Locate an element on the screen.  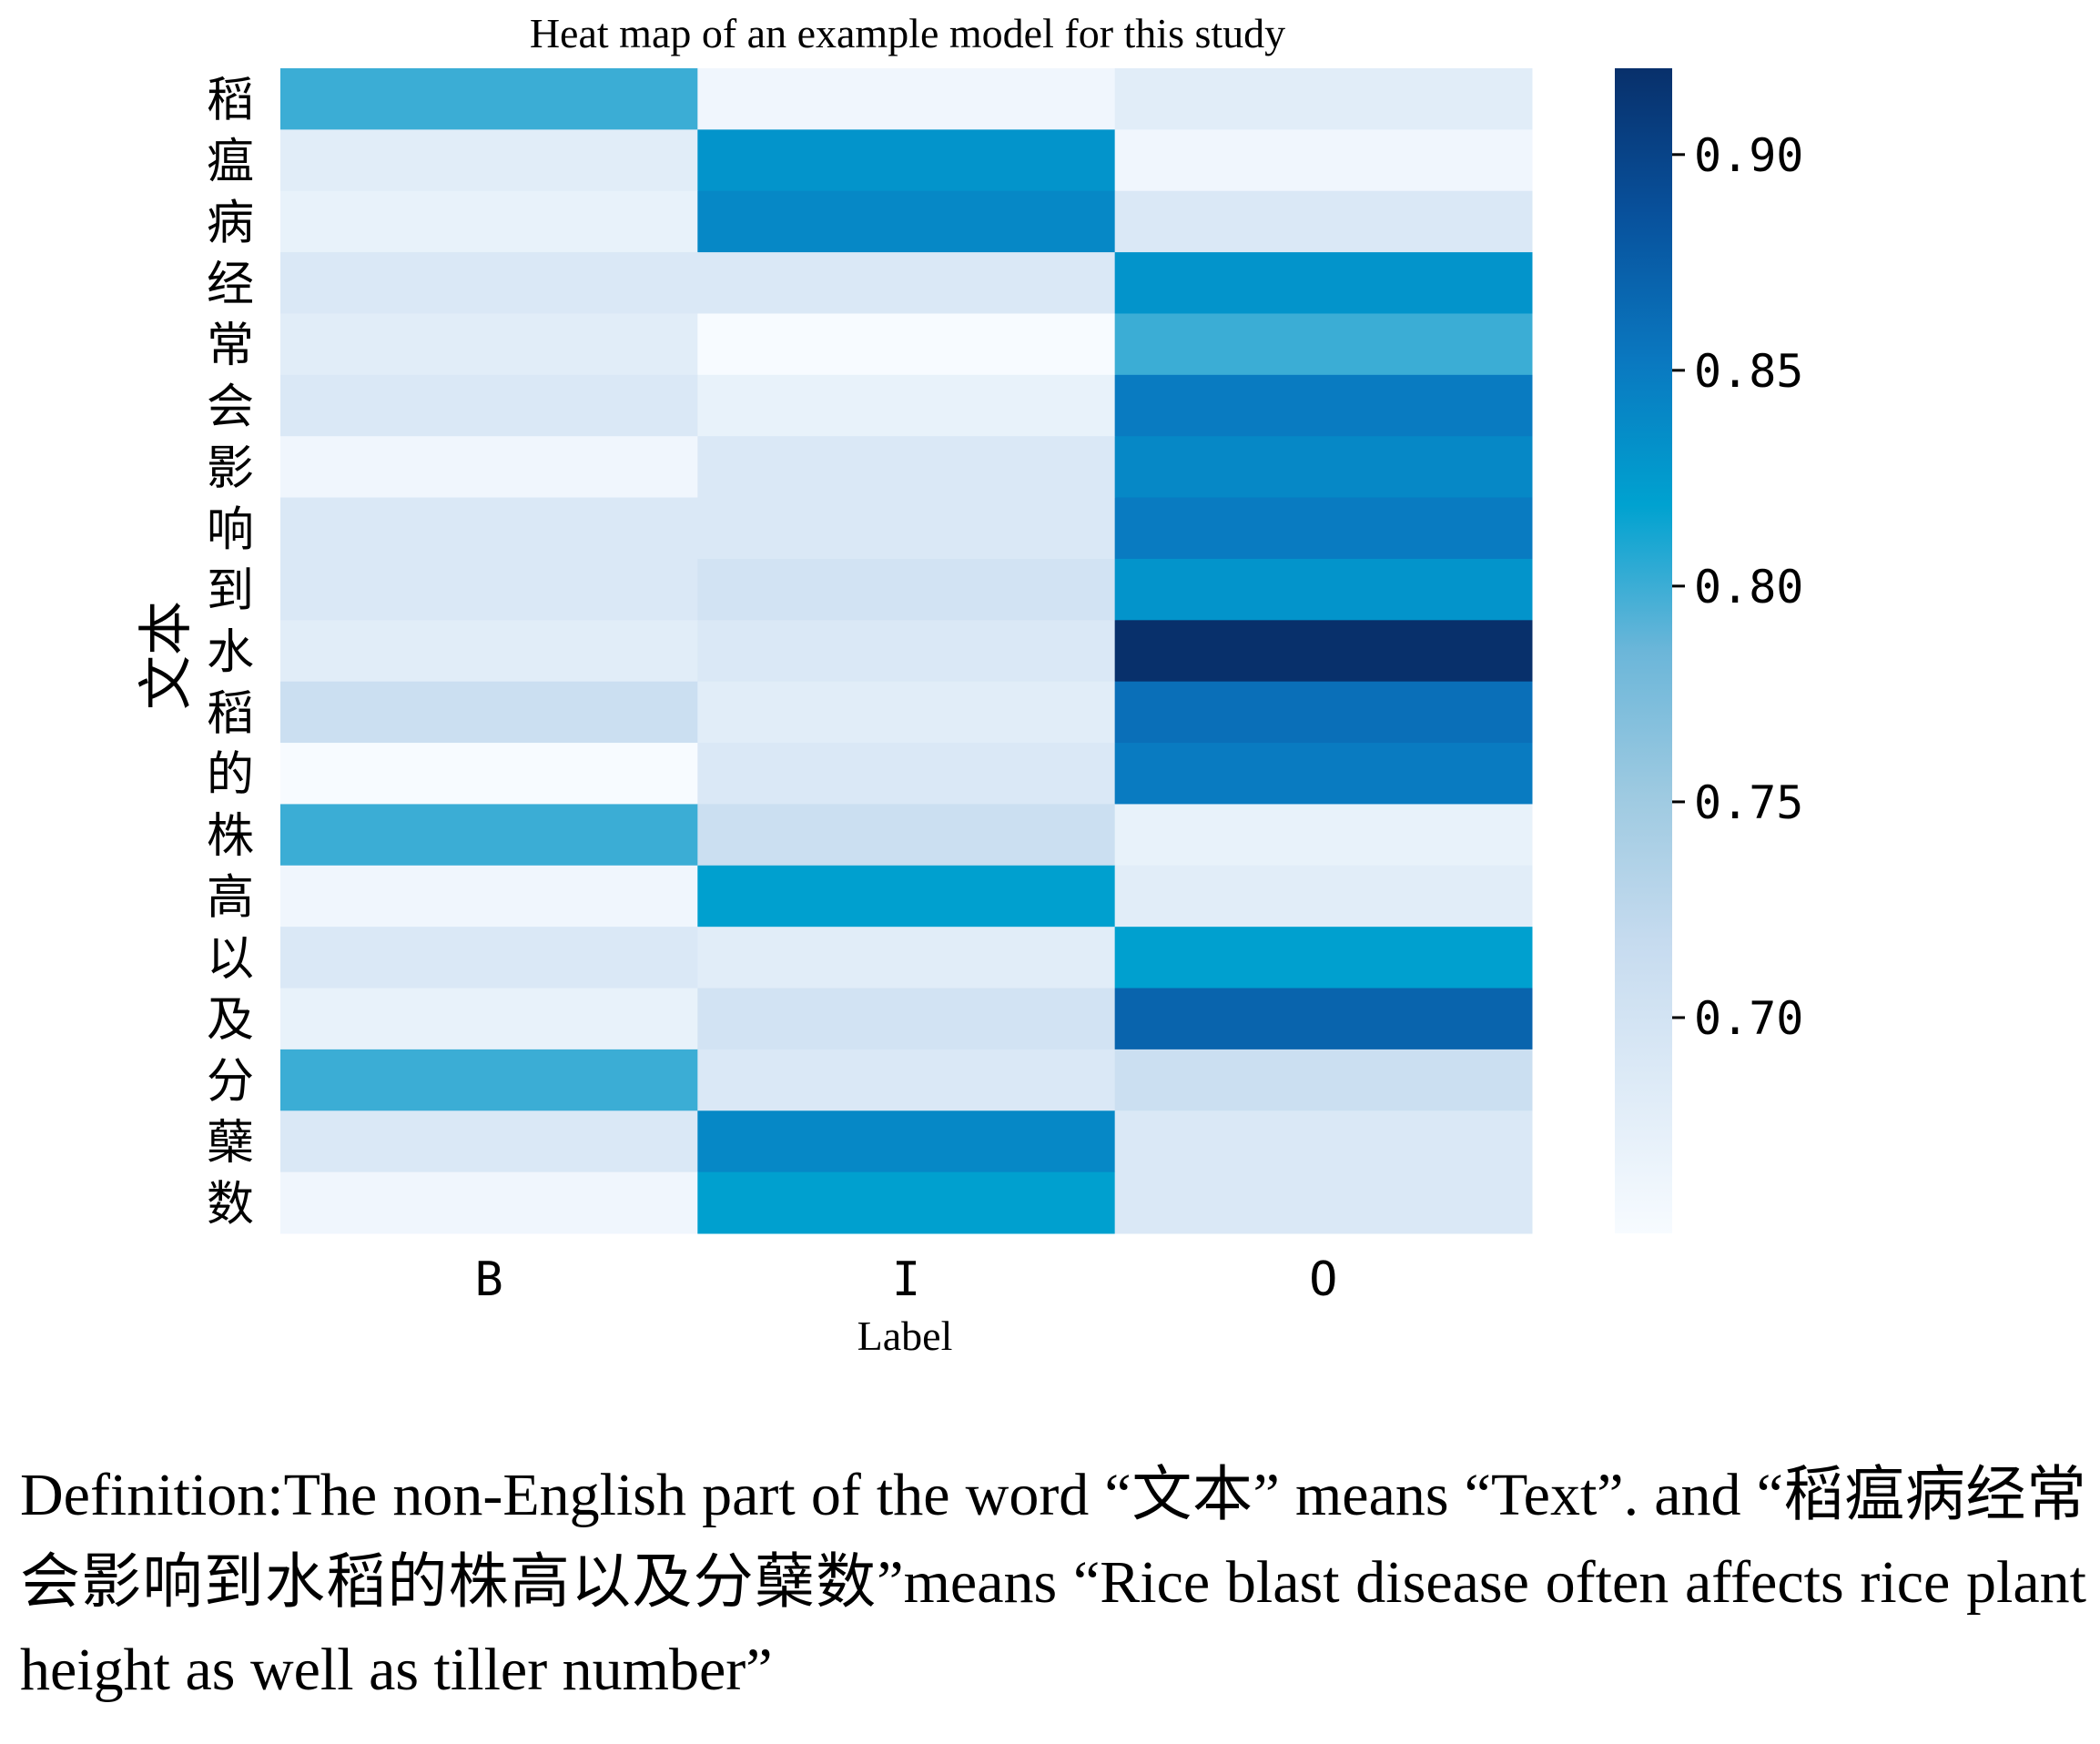
y-tick-label: 及 is located at coordinates (230, 1020).